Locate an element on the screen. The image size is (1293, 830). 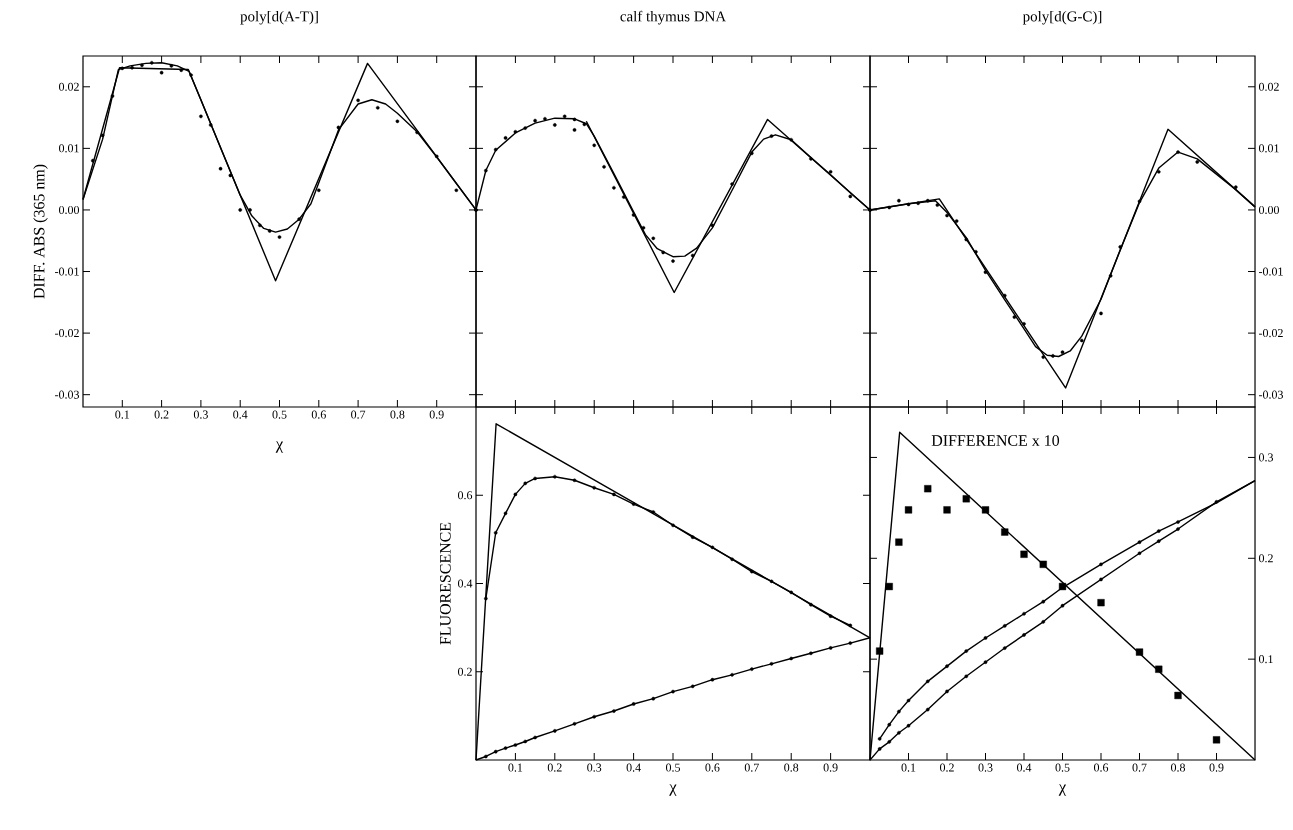
annotation: DIFFERENCE x 10 is located at coordinates (995, 440).